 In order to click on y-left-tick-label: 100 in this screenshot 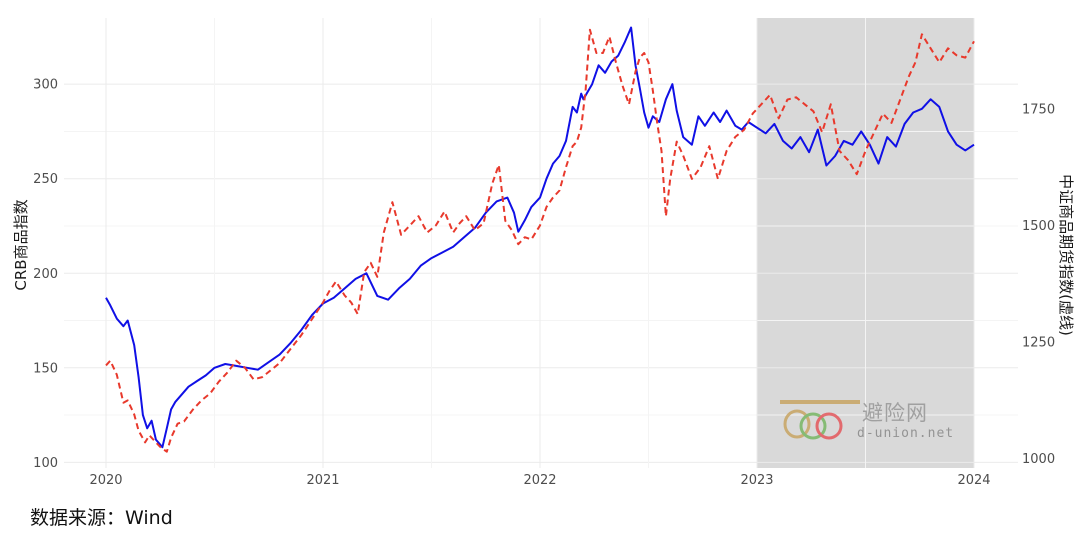, I will do `click(45, 463)`.